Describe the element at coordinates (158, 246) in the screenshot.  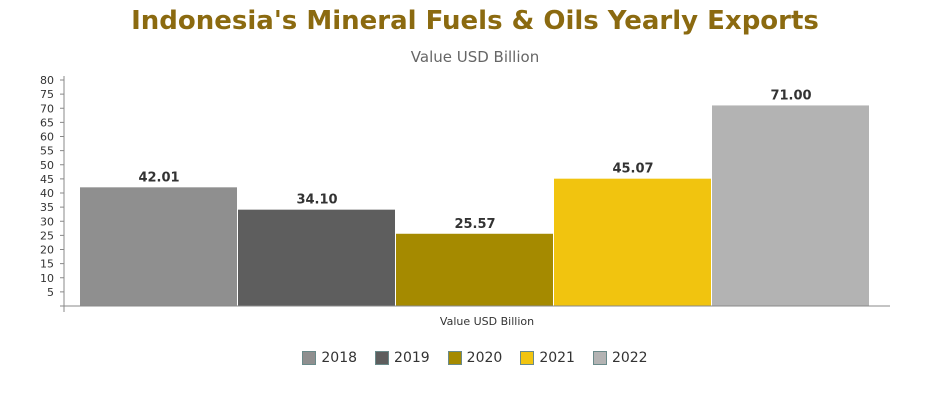
I see `bar-2018` at that location.